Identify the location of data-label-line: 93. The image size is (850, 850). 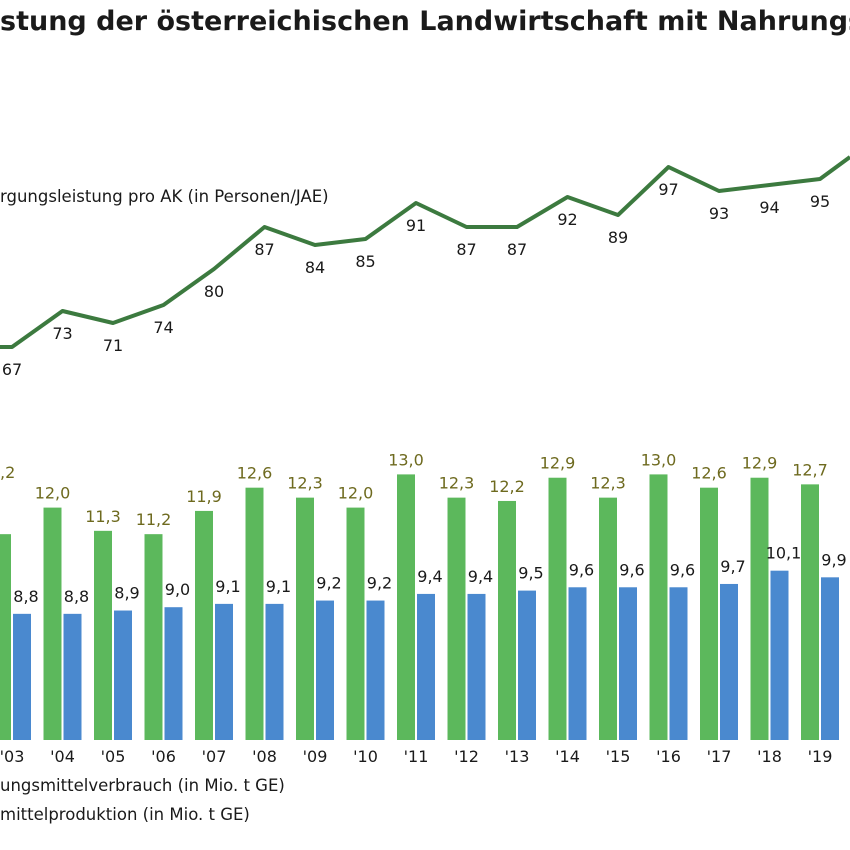
(719, 213).